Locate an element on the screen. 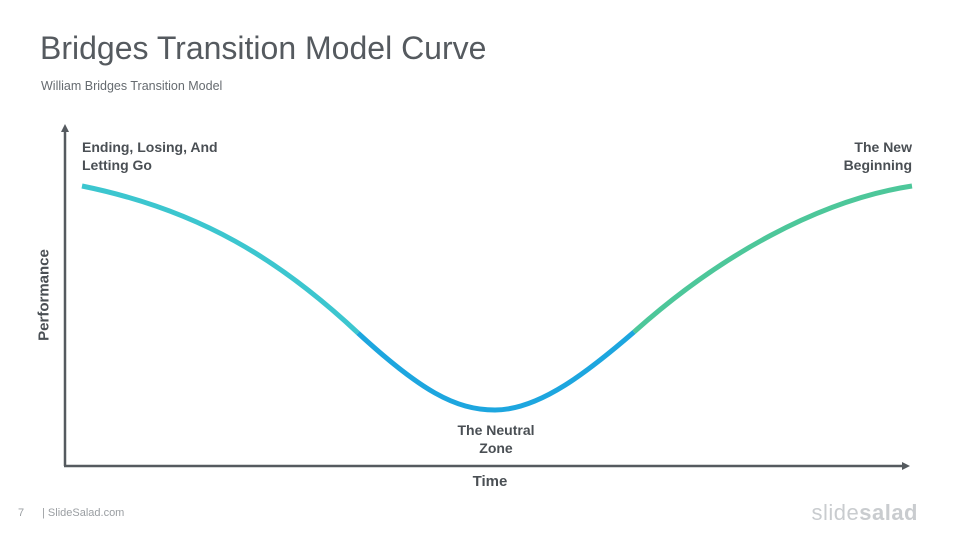 The width and height of the screenshot is (960, 540). stage-label-ending-line2: Letting Go is located at coordinates (117, 165).